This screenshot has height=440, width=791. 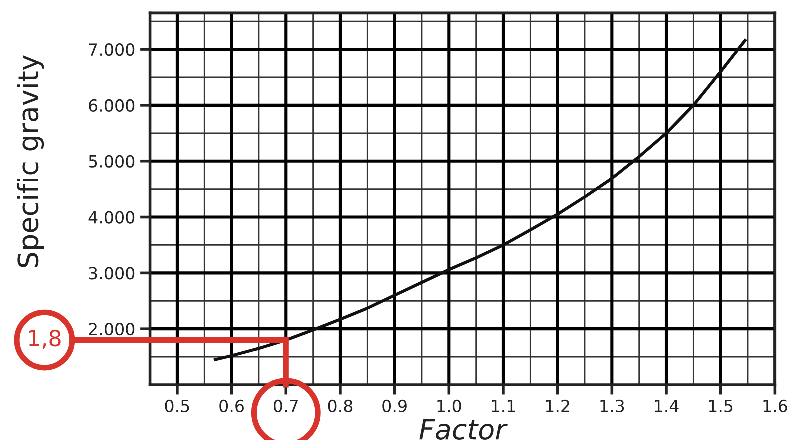 What do you see at coordinates (112, 50) in the screenshot?
I see `y-tick-label: 7.000` at bounding box center [112, 50].